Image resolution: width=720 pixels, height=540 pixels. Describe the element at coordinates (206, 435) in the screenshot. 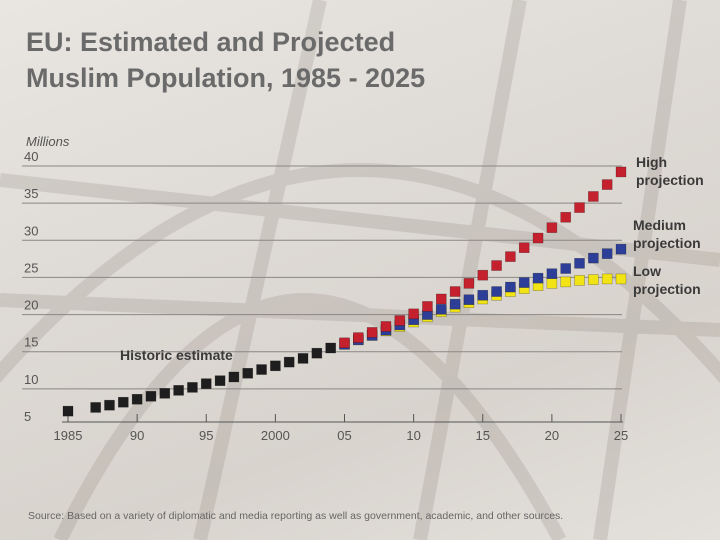

I see `x-tick-label-95: 95` at that location.